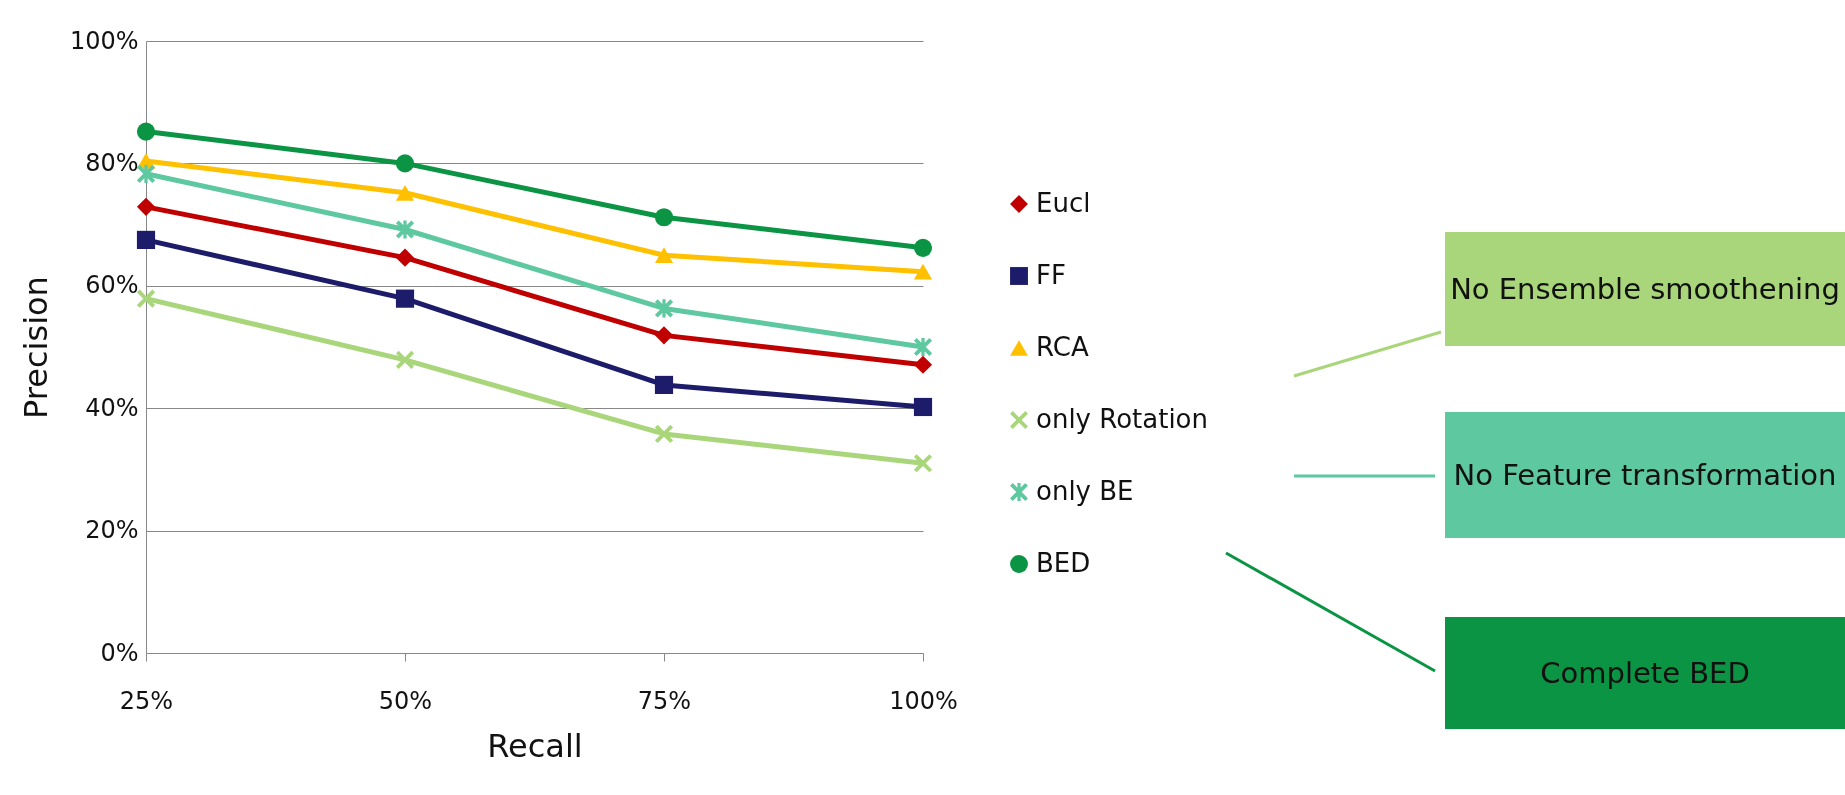 The width and height of the screenshot is (1845, 795). I want to click on x-tick-label: 50%, so click(405, 700).